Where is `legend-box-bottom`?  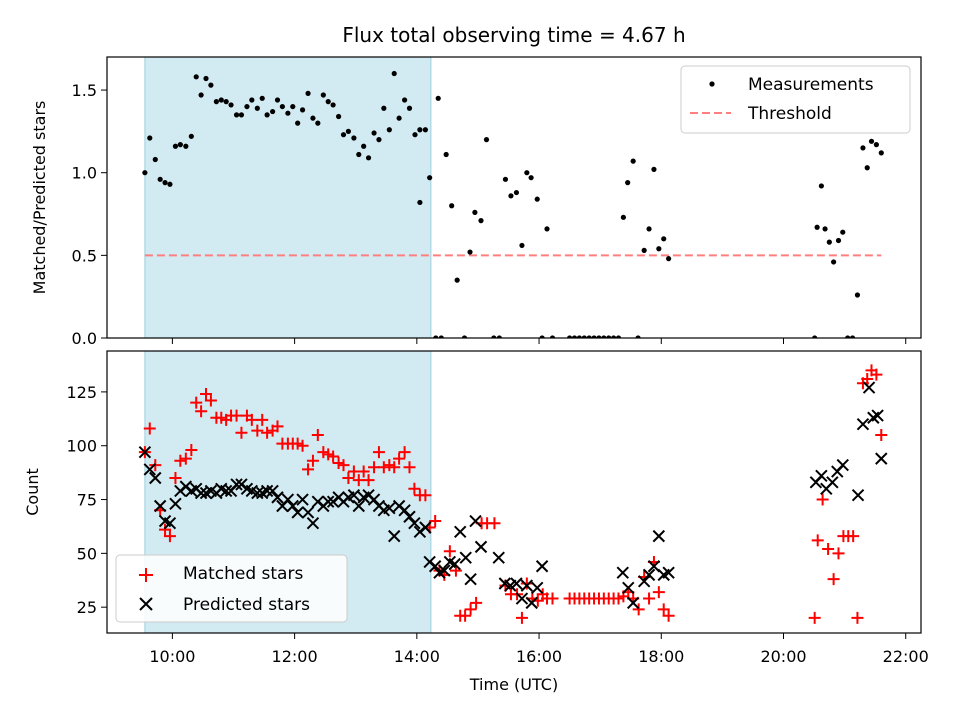 legend-box-bottom is located at coordinates (231, 588).